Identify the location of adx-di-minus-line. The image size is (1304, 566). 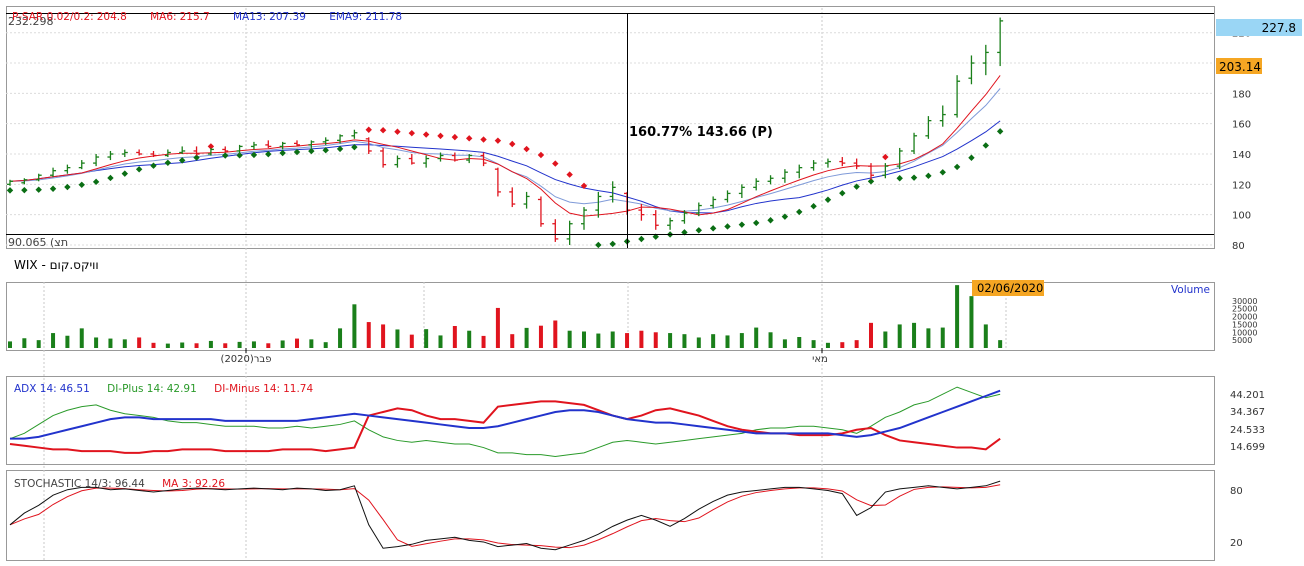
(505, 427).